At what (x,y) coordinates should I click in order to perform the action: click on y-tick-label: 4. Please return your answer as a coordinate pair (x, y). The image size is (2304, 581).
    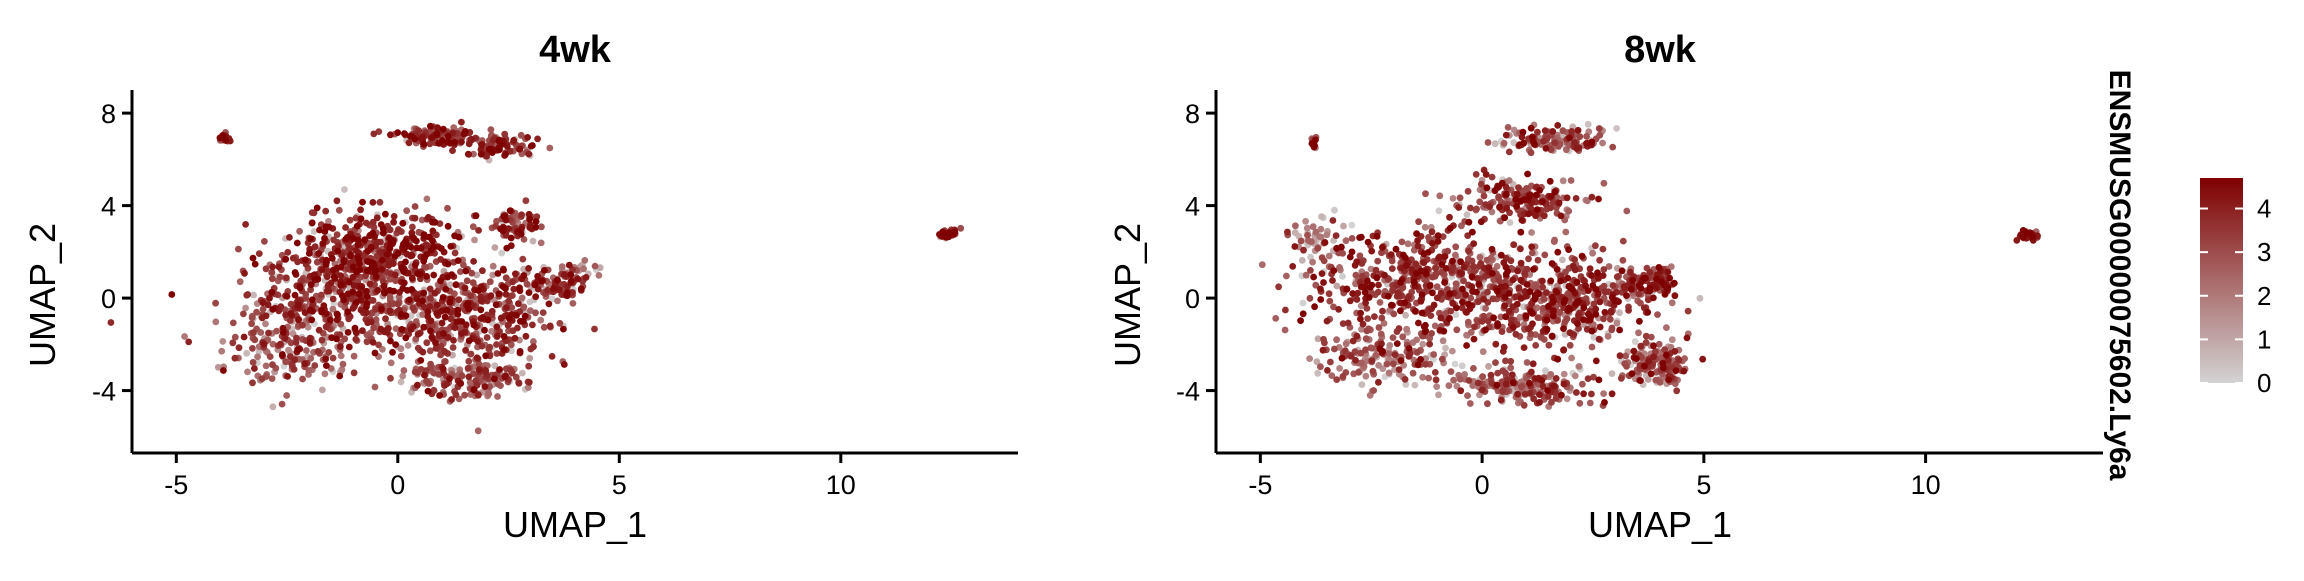
    Looking at the image, I should click on (108, 207).